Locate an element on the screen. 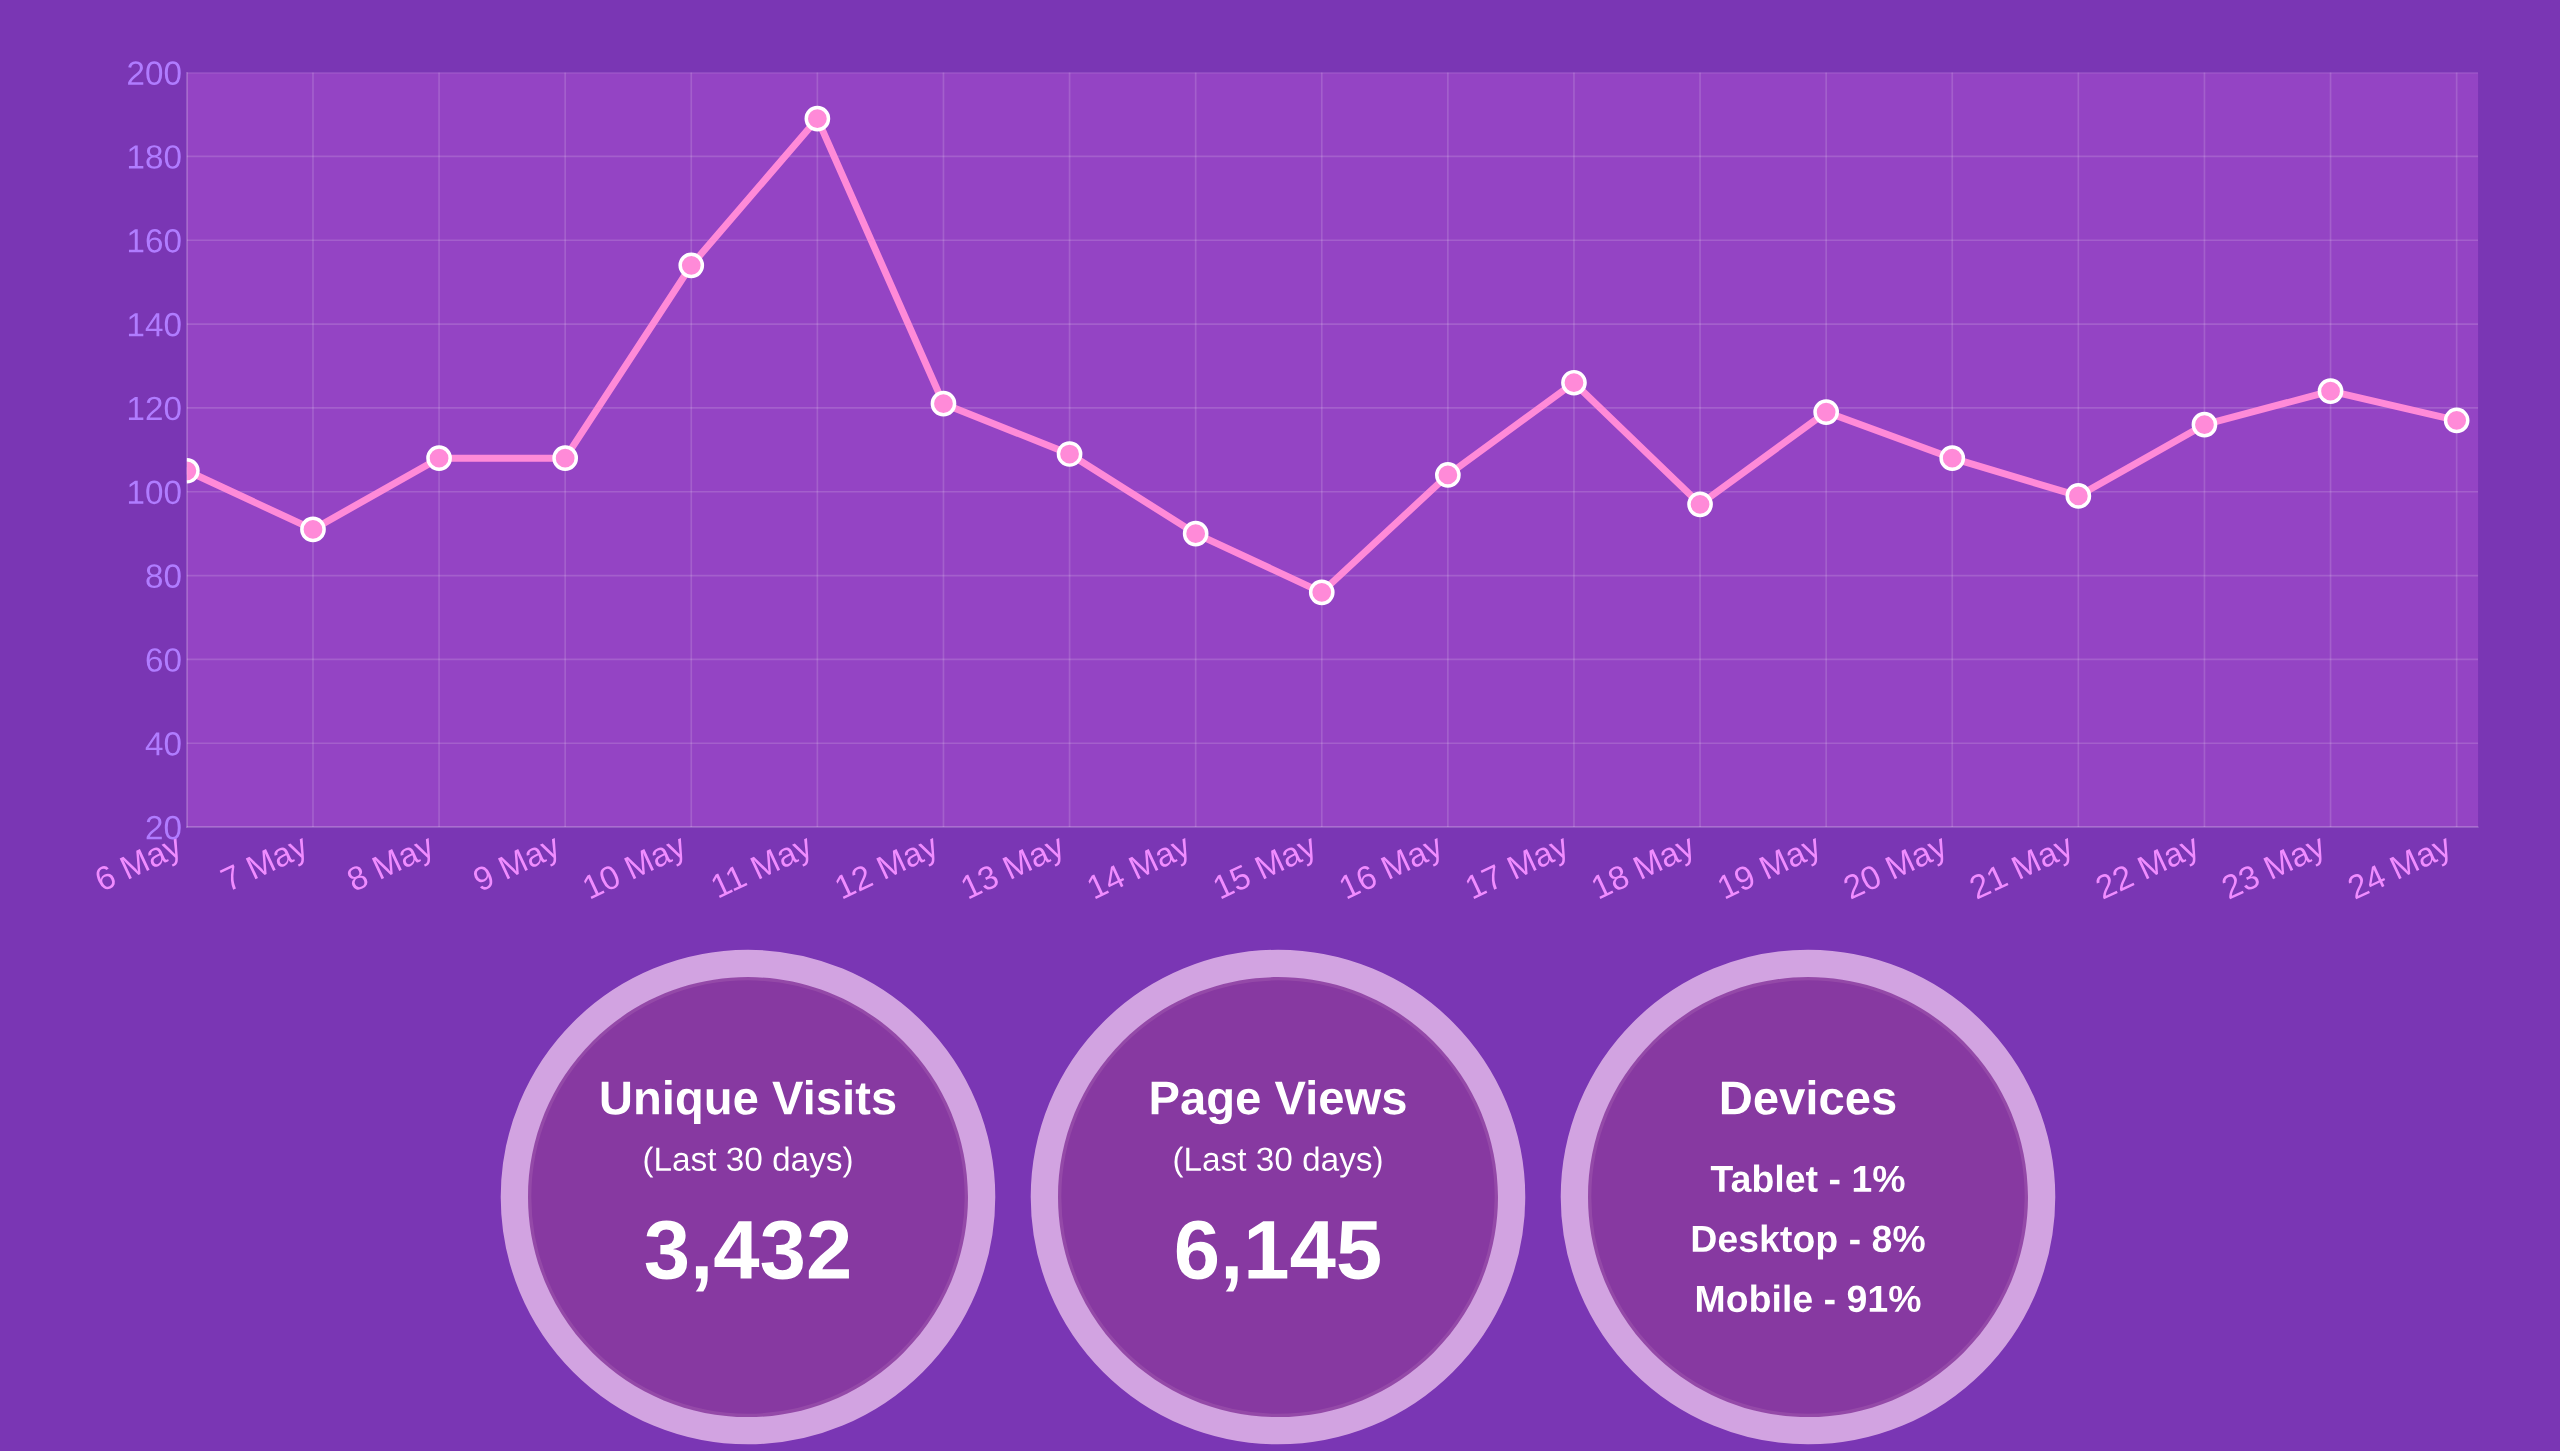  y-tick-label: 60 is located at coordinates (163, 660).